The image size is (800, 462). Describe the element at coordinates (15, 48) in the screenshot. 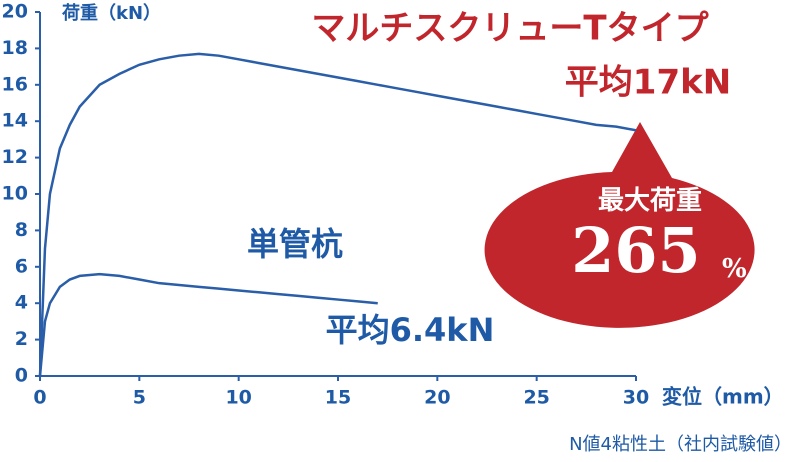

I see `y-tick-label: 18` at that location.